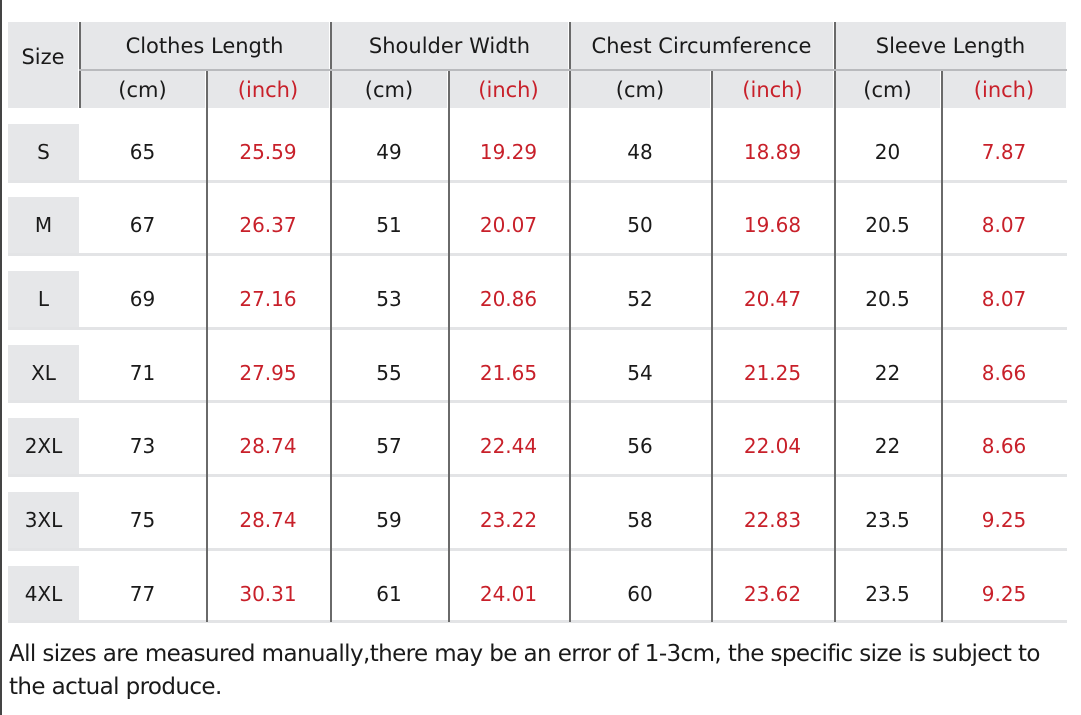  What do you see at coordinates (1004, 152) in the screenshot?
I see `inch-value: 7.87` at bounding box center [1004, 152].